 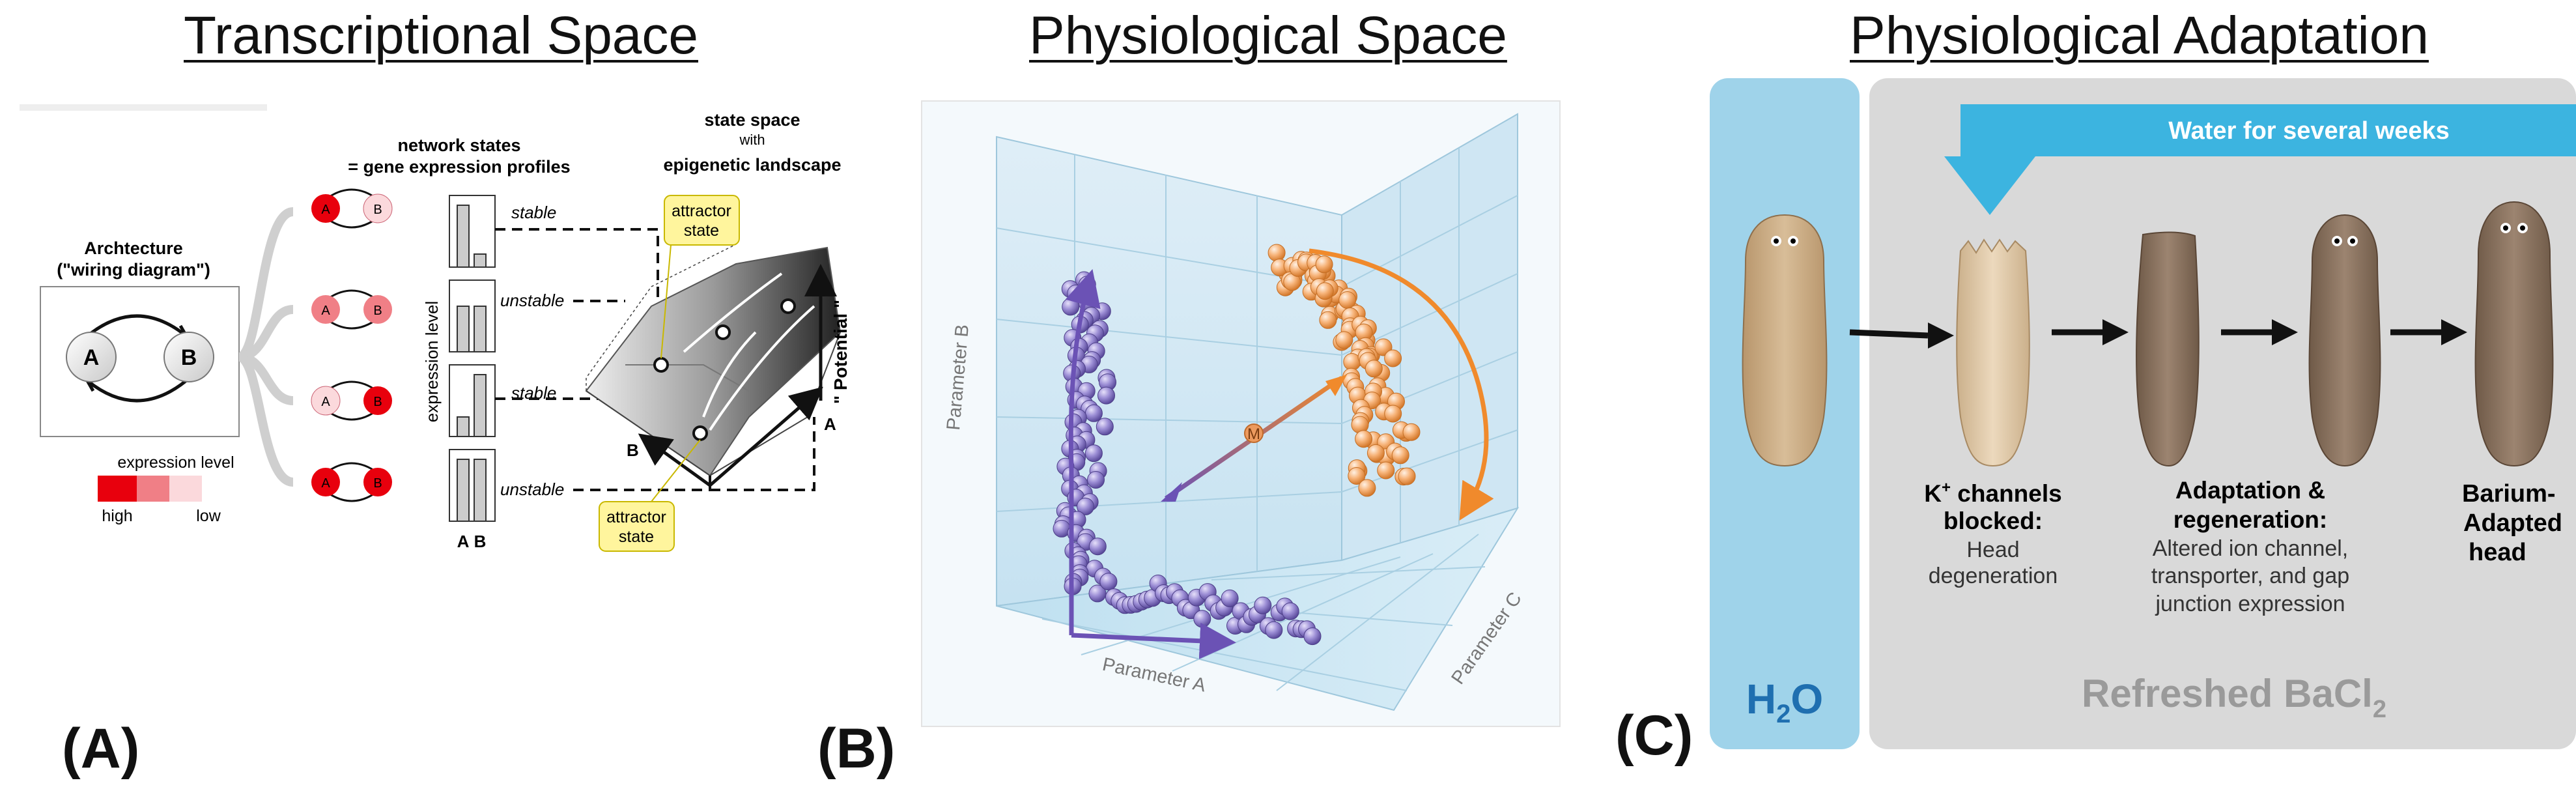 I want to click on legend-swatch-low, so click(x=185, y=489).